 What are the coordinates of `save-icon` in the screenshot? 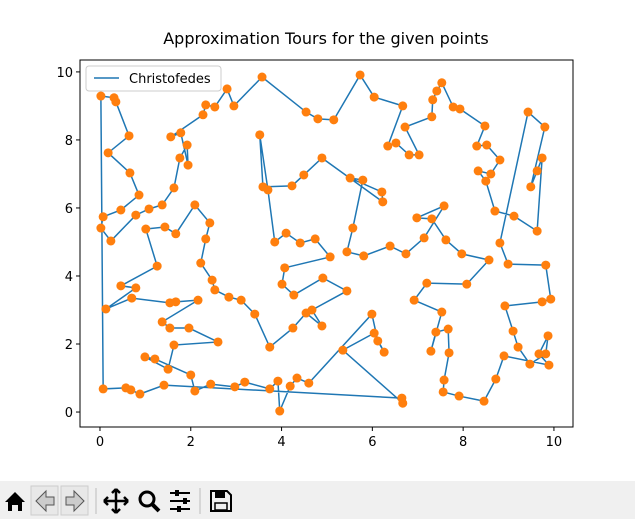 It's located at (221, 501).